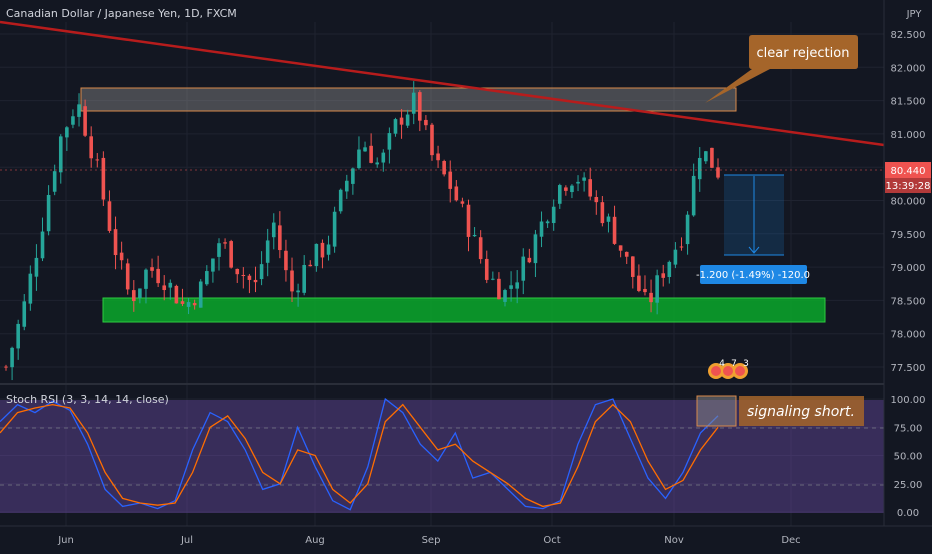  What do you see at coordinates (908, 457) in the screenshot?
I see `oscillator-axis-ticks: 100.00 75.00 50.00 25.00 0.00` at bounding box center [908, 457].